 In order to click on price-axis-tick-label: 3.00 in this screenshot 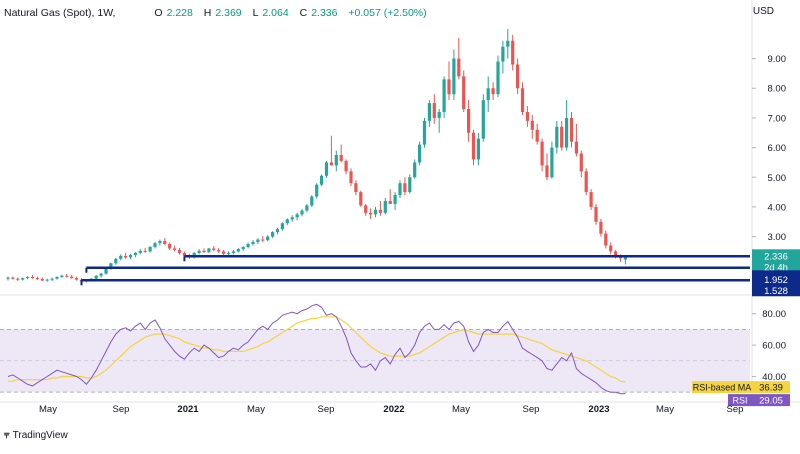, I will do `click(777, 237)`.